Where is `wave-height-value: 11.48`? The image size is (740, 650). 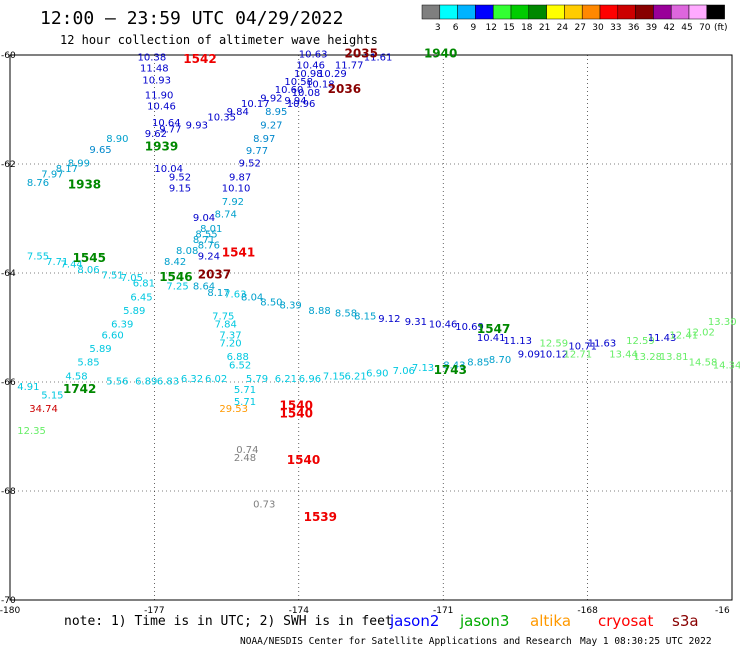
wave-height-value: 11.48 is located at coordinates (154, 68).